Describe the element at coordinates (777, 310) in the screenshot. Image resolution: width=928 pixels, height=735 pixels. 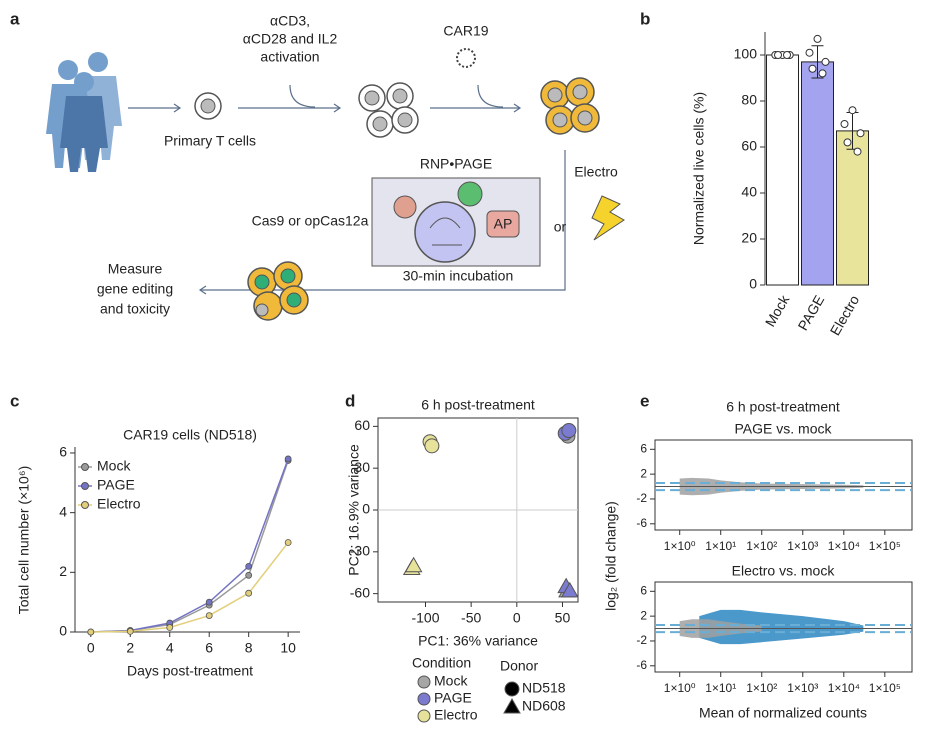
I see `x-tick-label: Mock` at that location.